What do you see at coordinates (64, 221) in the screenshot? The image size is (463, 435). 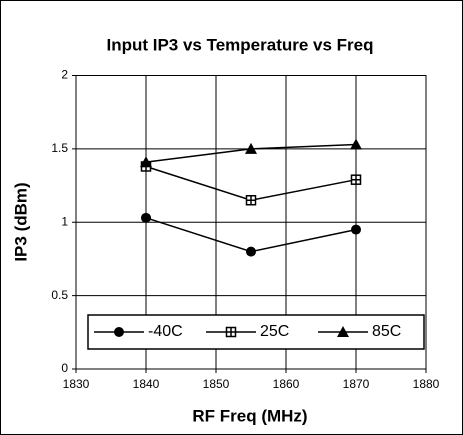 I see `y-tick-label: 1` at bounding box center [64, 221].